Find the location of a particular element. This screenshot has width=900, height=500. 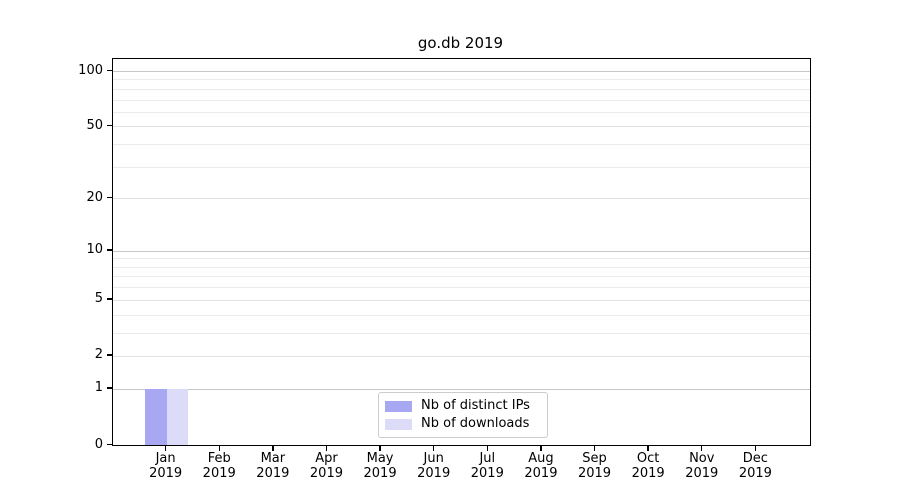

y-tick-label-2: 2 is located at coordinates (98, 355).